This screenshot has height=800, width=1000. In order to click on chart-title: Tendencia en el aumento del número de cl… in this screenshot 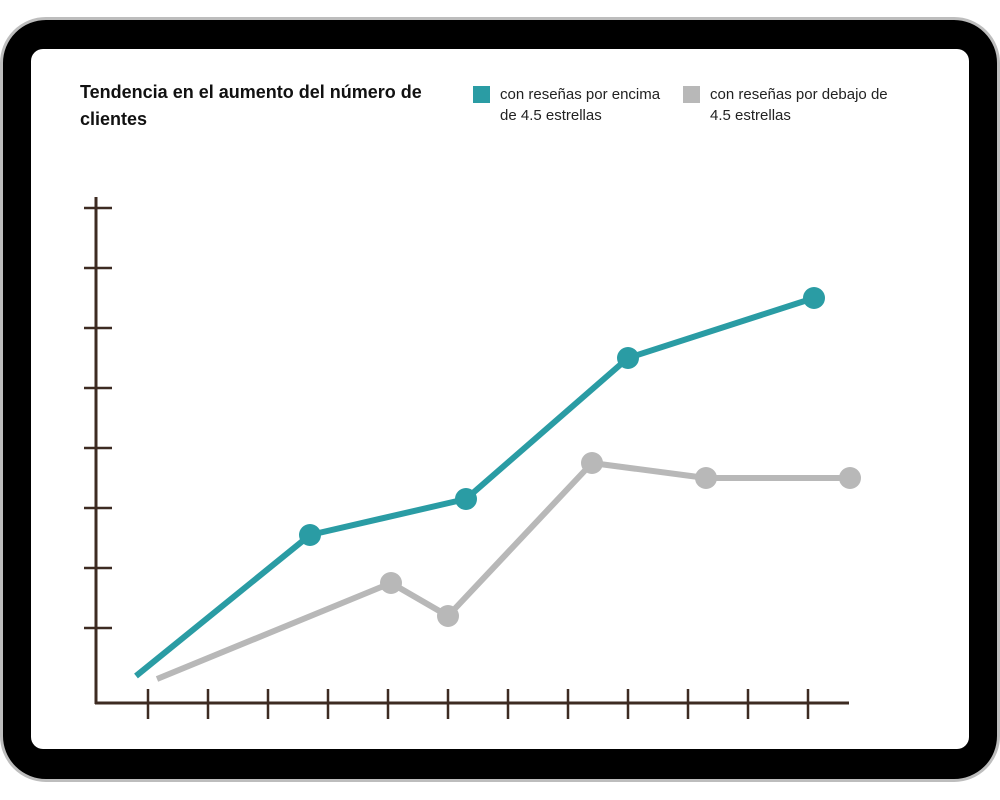, I will do `click(251, 105)`.